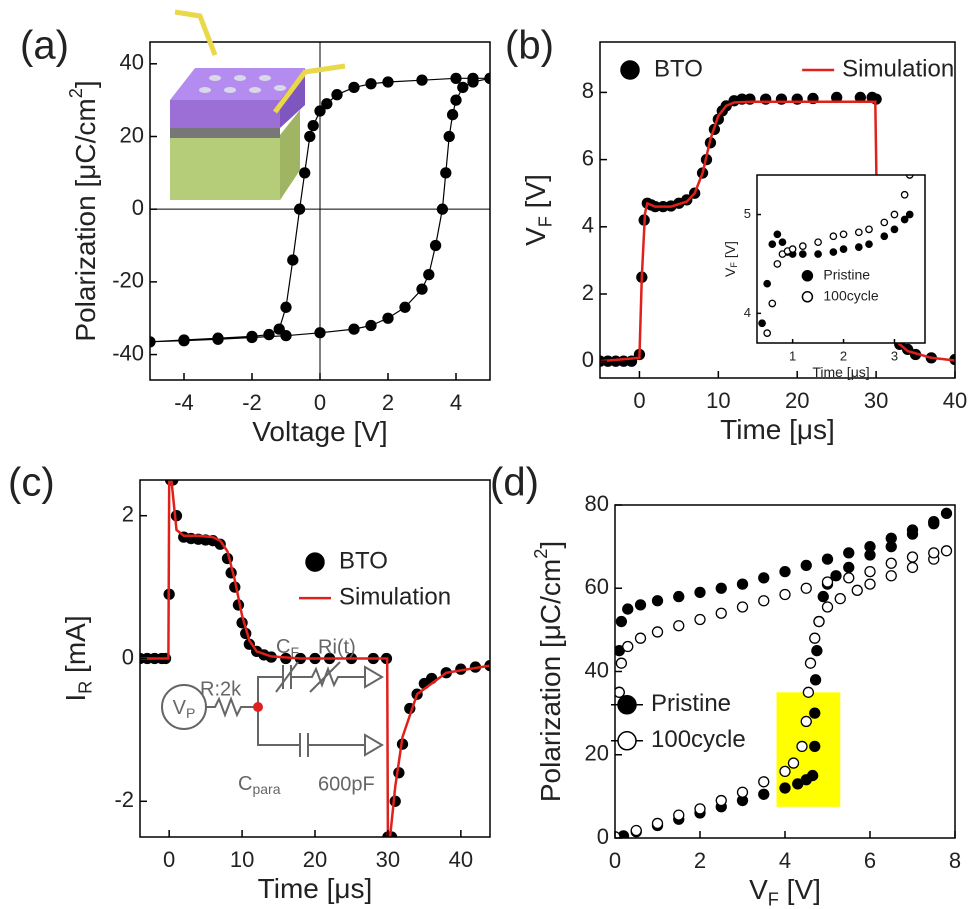 This screenshot has width=975, height=909. I want to click on x-axis-label: Time [μs], so click(315, 888).